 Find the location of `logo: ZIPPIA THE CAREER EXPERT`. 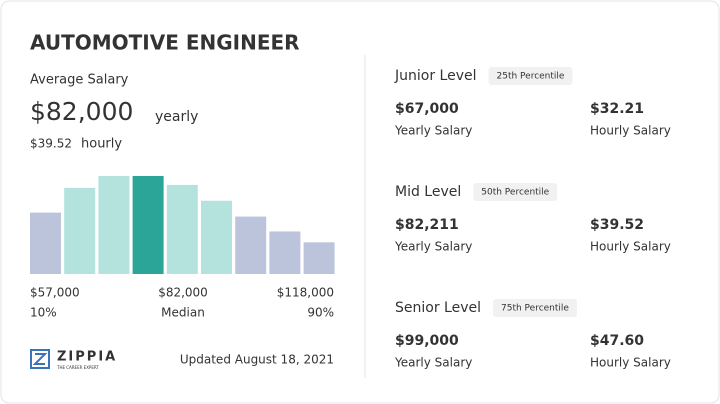

logo: ZIPPIA THE CAREER EXPERT is located at coordinates (73, 359).